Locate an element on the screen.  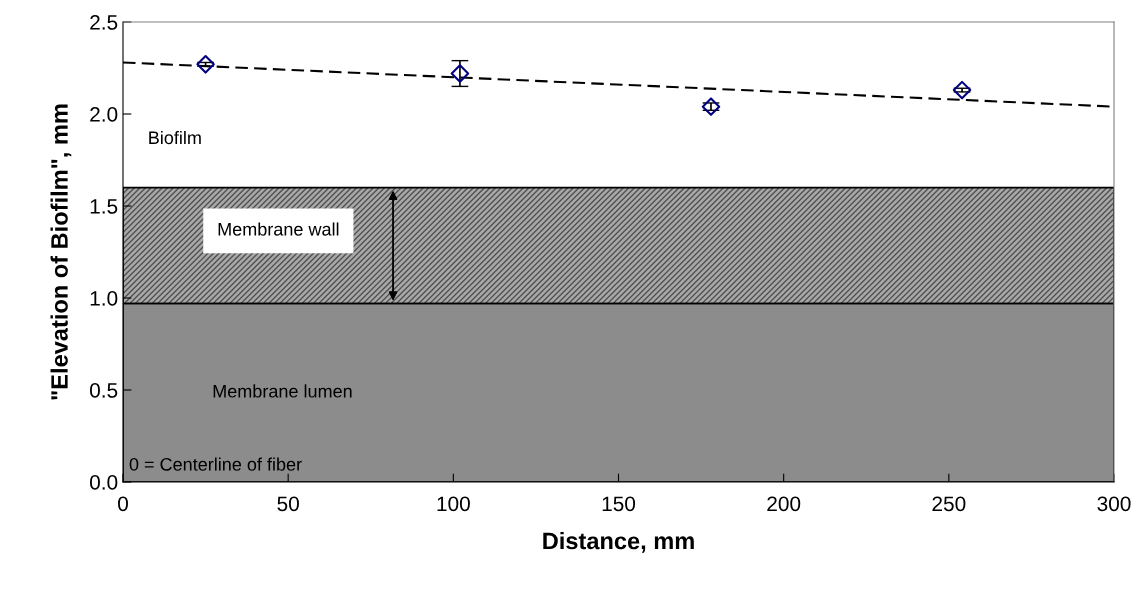
y-tick-label: 2.0 is located at coordinates (104, 114).